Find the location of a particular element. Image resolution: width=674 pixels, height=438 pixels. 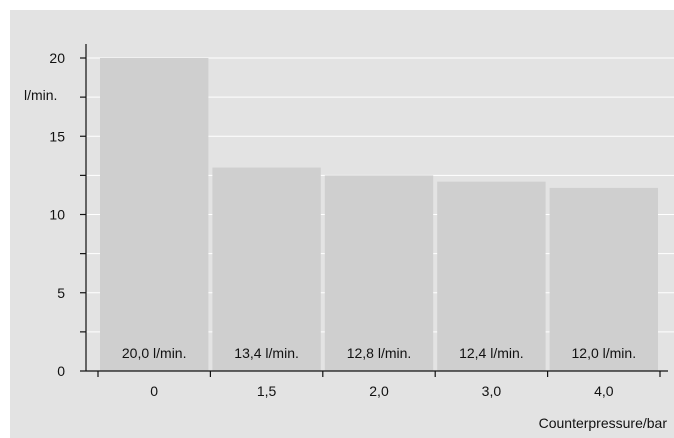

data-label: 12,0 l/min. is located at coordinates (604, 353).